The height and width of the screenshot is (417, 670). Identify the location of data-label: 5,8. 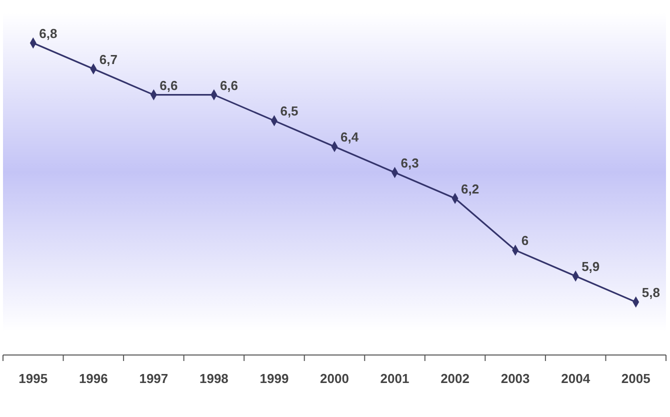
(651, 292).